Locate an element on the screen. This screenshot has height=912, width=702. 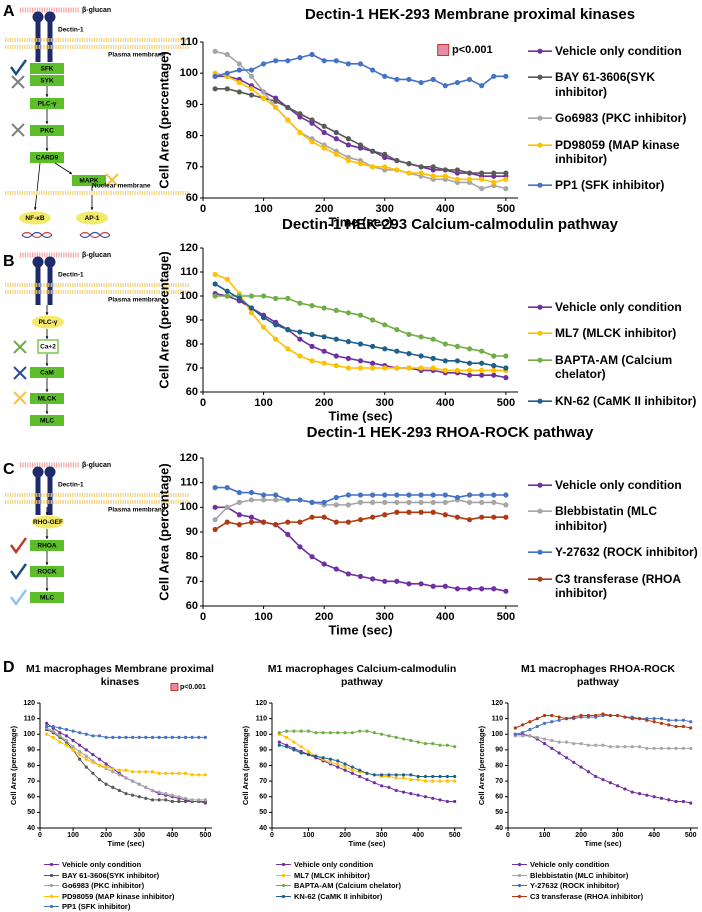
receptor-head is located at coordinates (50, 472).